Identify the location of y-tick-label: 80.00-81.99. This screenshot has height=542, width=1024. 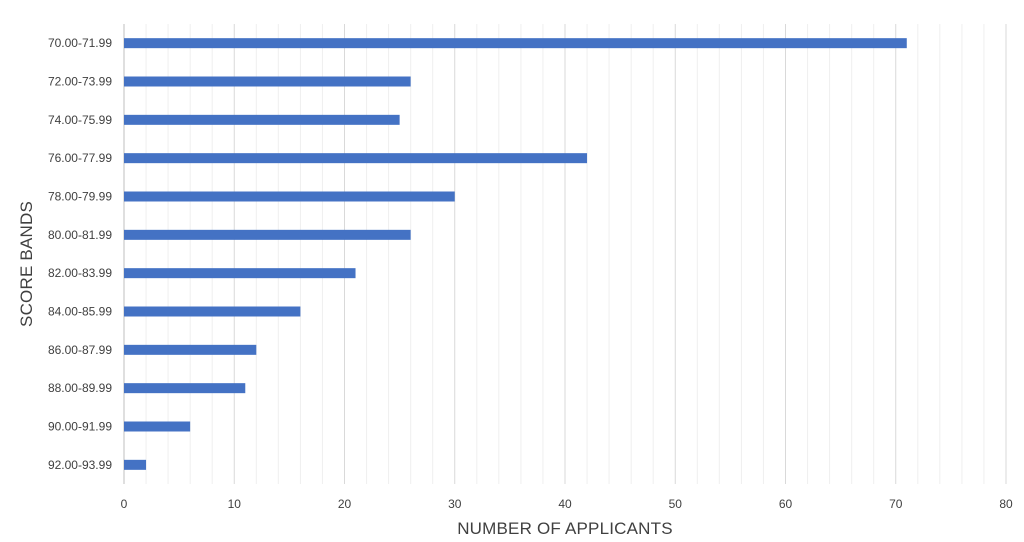
(80, 235).